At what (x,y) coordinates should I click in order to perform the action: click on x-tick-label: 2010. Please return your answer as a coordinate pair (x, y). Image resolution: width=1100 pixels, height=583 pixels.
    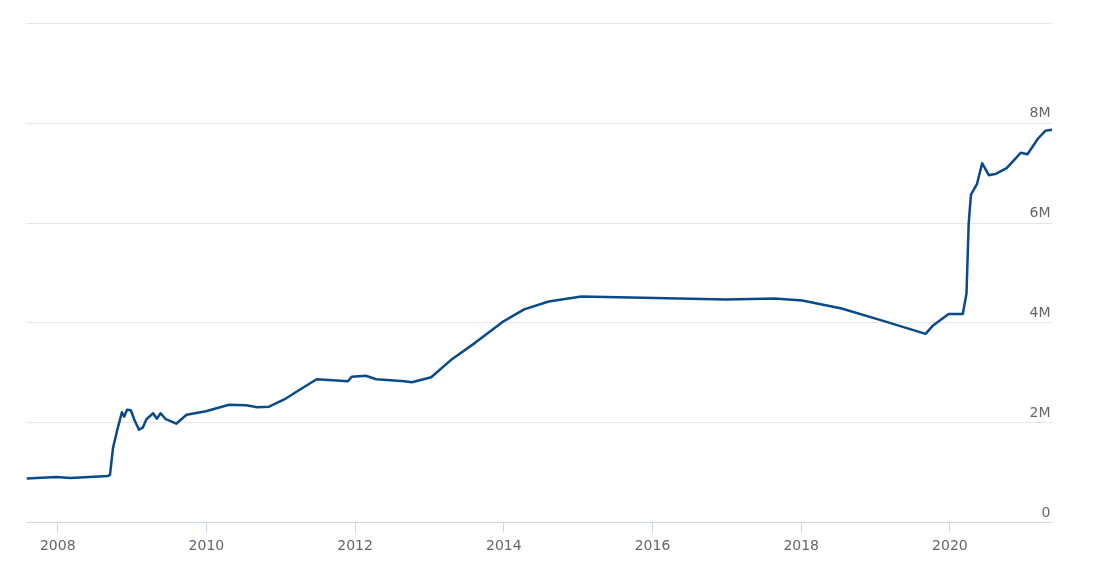
    Looking at the image, I should click on (206, 544).